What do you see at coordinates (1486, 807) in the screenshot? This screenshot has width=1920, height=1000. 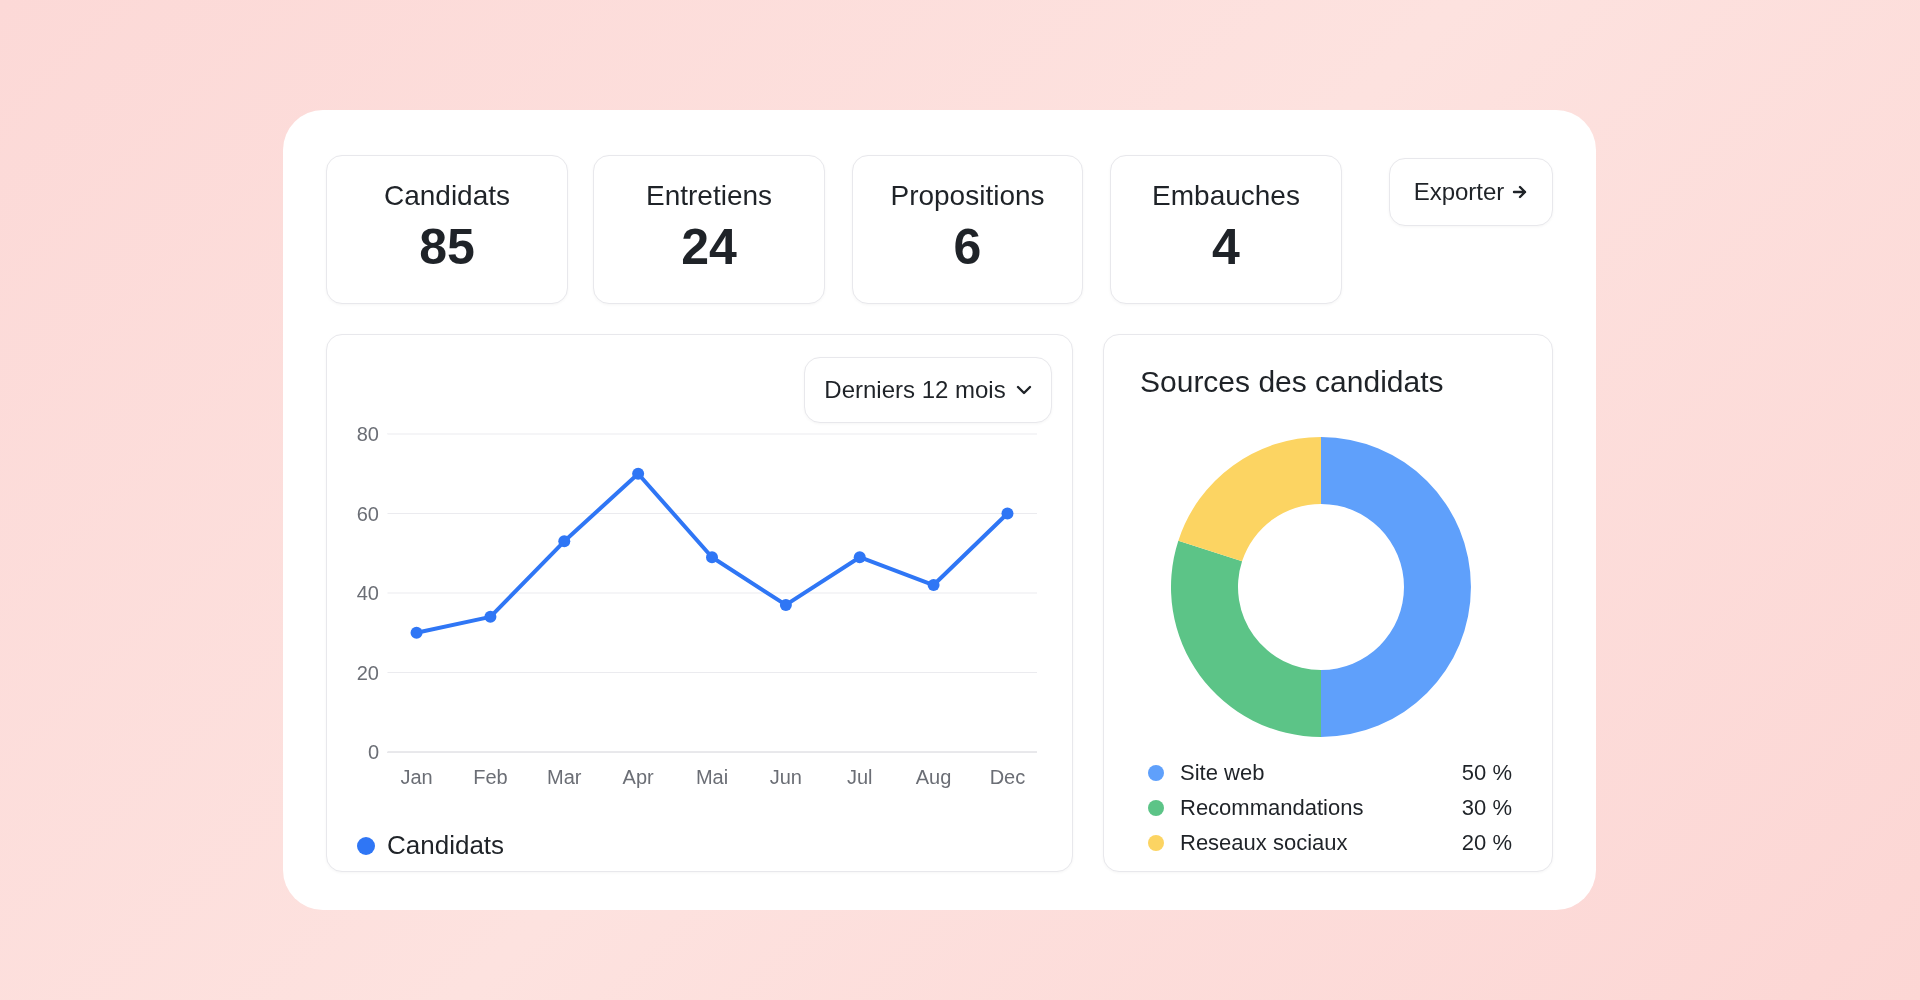 I see `data-label: 30 %` at bounding box center [1486, 807].